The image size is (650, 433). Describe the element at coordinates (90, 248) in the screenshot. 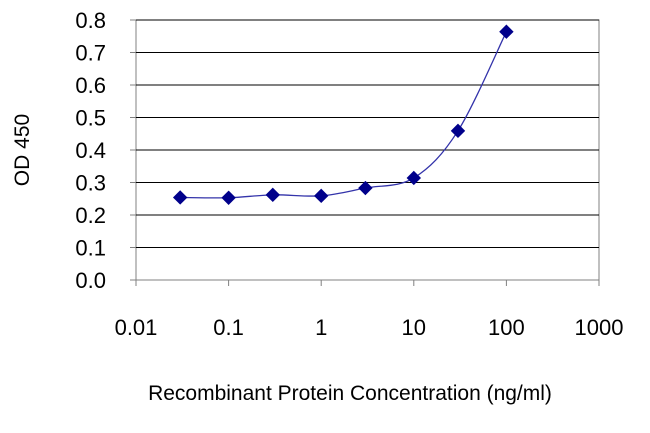

I see `y-tick-label: 0.1` at that location.